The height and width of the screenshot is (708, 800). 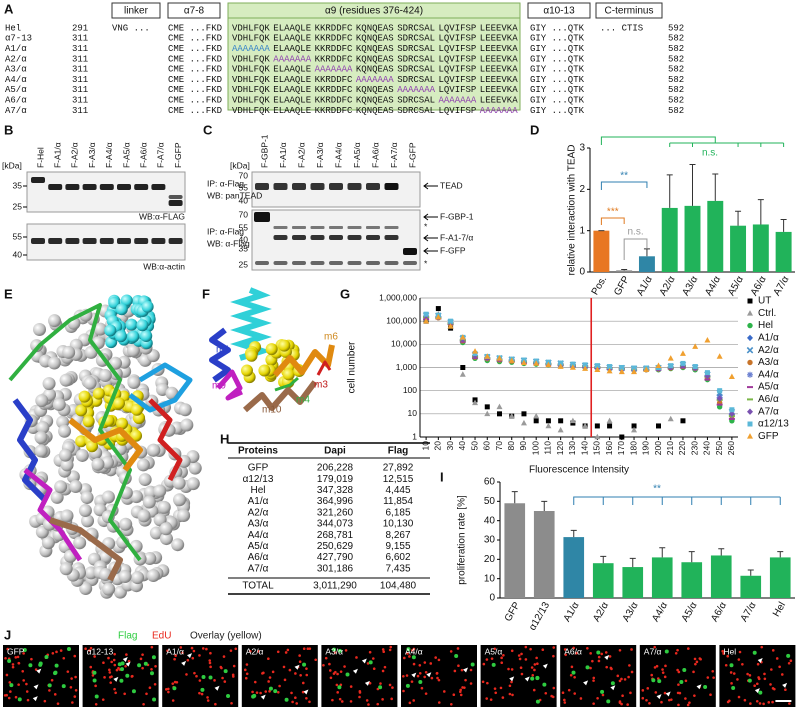 I want to click on y-tick-label: 1,000, so click(x=407, y=367).